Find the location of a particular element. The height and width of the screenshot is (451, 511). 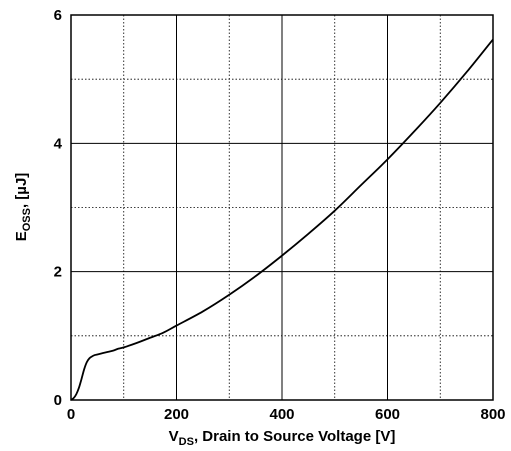

x-tick-label-600: 600 is located at coordinates (387, 414).